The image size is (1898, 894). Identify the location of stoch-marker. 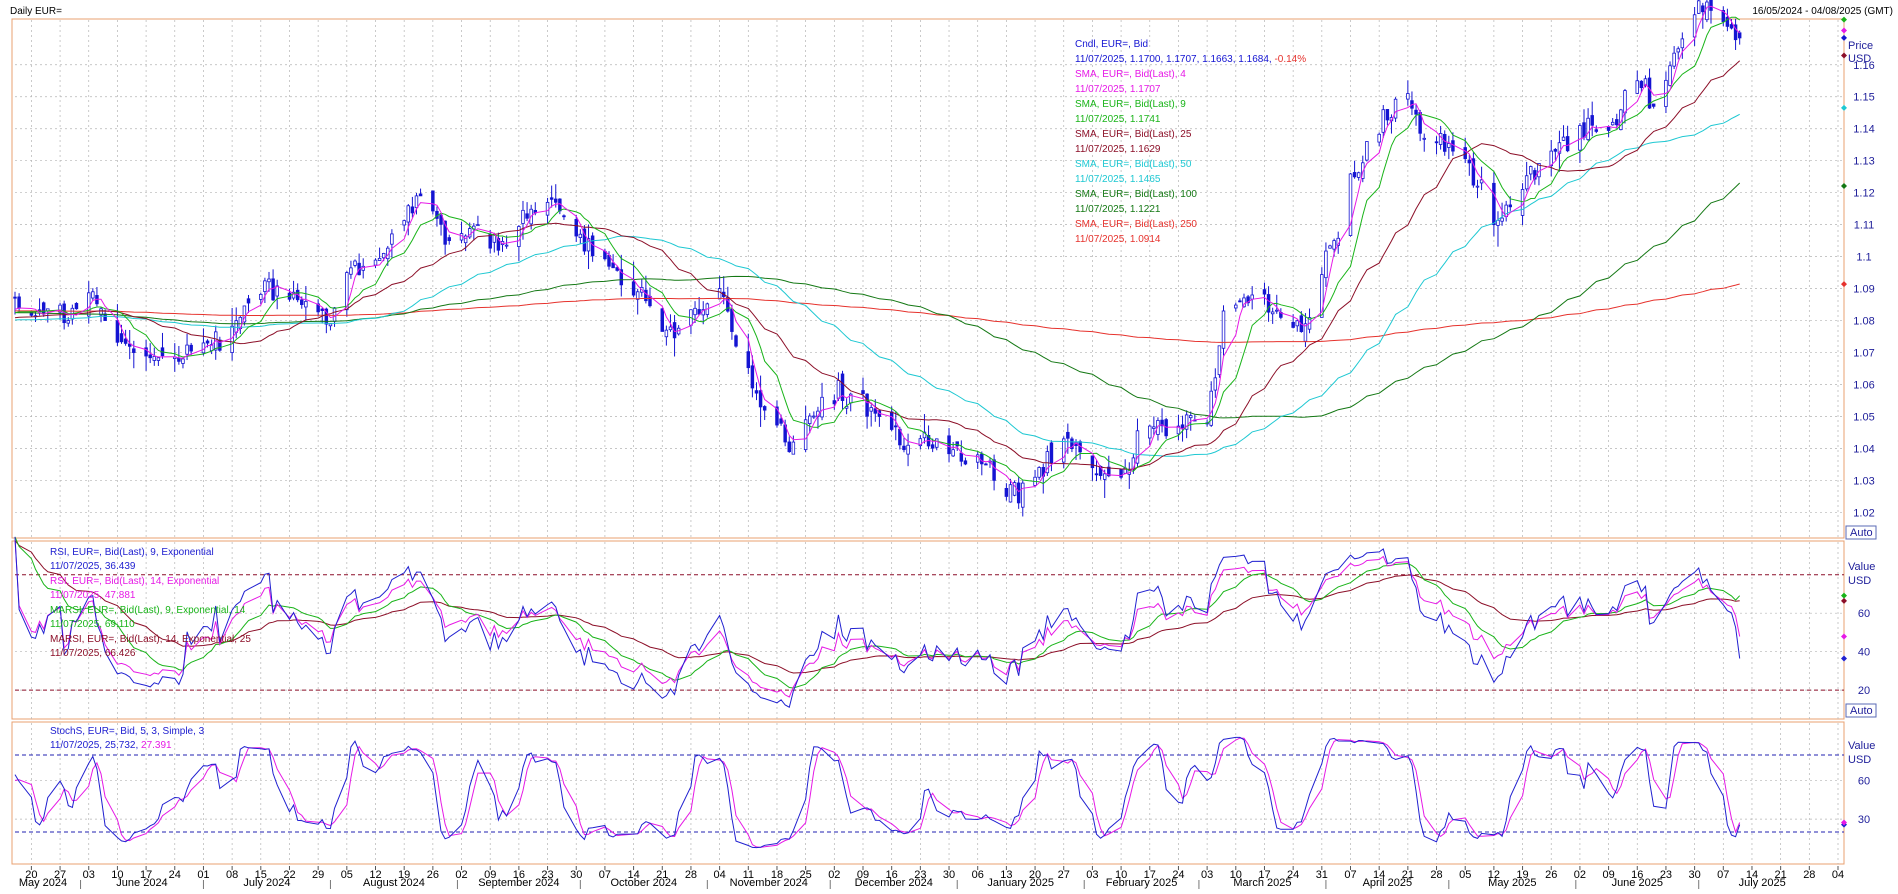
(1844, 822).